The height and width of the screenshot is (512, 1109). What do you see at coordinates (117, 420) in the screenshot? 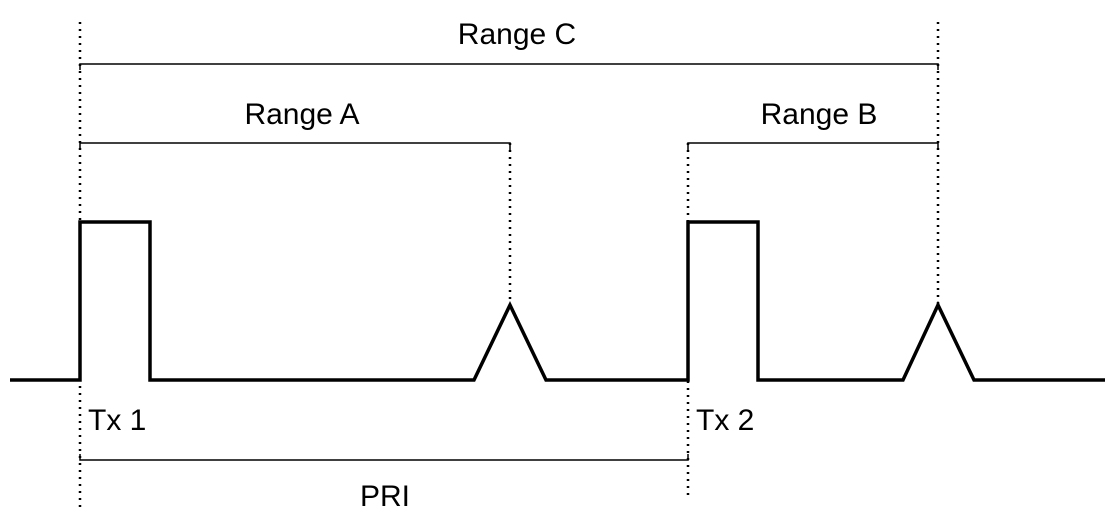
I see `label-tx1: Tx 1` at bounding box center [117, 420].